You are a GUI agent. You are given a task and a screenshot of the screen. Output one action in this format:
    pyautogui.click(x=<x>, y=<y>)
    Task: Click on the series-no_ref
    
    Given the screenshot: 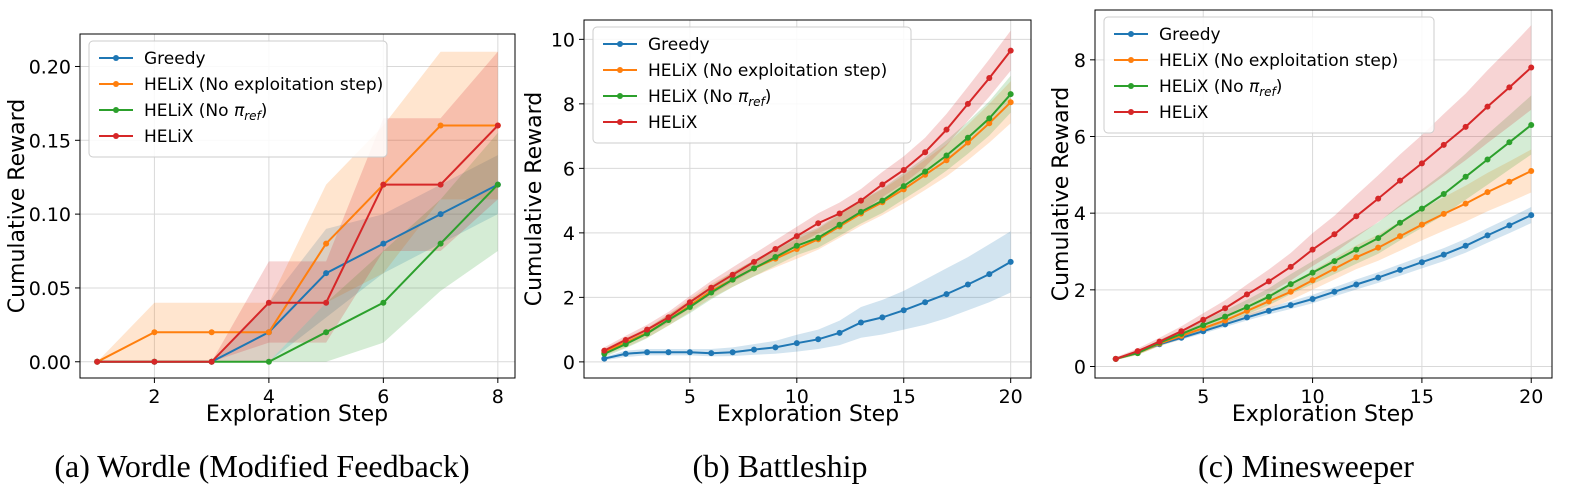 What is the action you would take?
    pyautogui.click(x=807, y=224)
    